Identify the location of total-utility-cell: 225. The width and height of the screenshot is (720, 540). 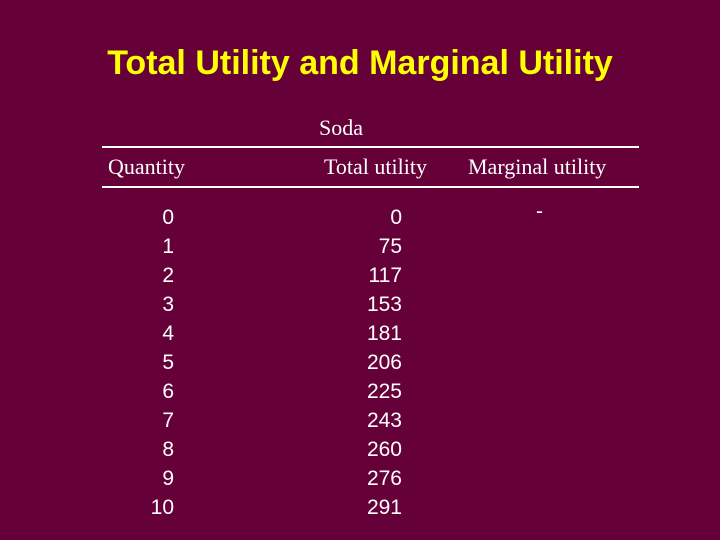
(384, 391).